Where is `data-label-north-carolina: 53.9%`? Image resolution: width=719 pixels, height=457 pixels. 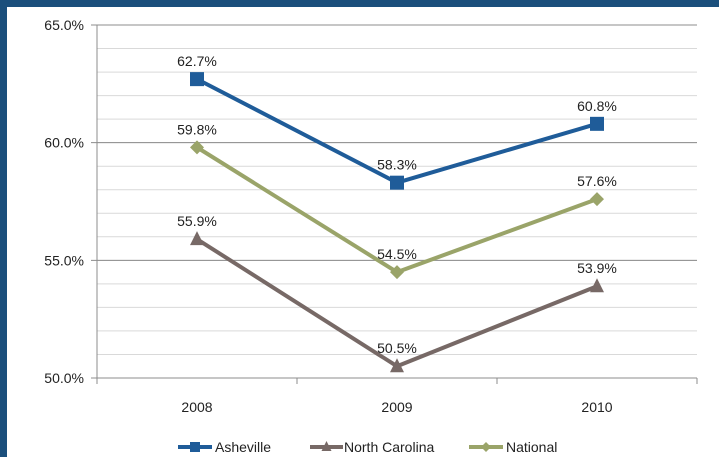
data-label-north-carolina: 53.9% is located at coordinates (597, 268).